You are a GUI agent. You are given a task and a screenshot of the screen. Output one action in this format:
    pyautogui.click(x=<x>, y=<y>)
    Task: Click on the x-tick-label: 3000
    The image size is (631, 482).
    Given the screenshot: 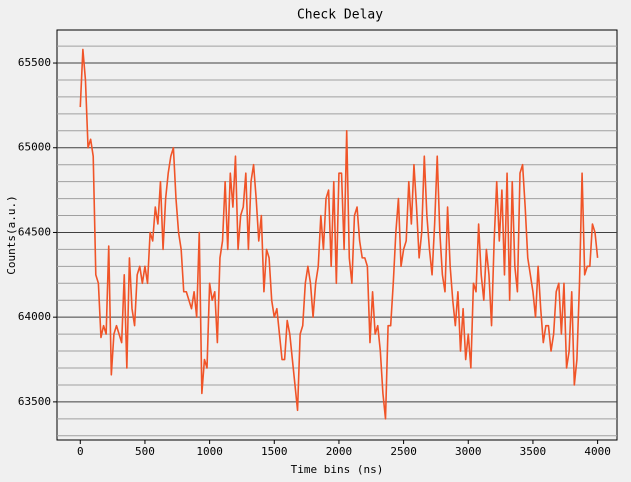 What is the action you would take?
    pyautogui.click(x=468, y=451)
    